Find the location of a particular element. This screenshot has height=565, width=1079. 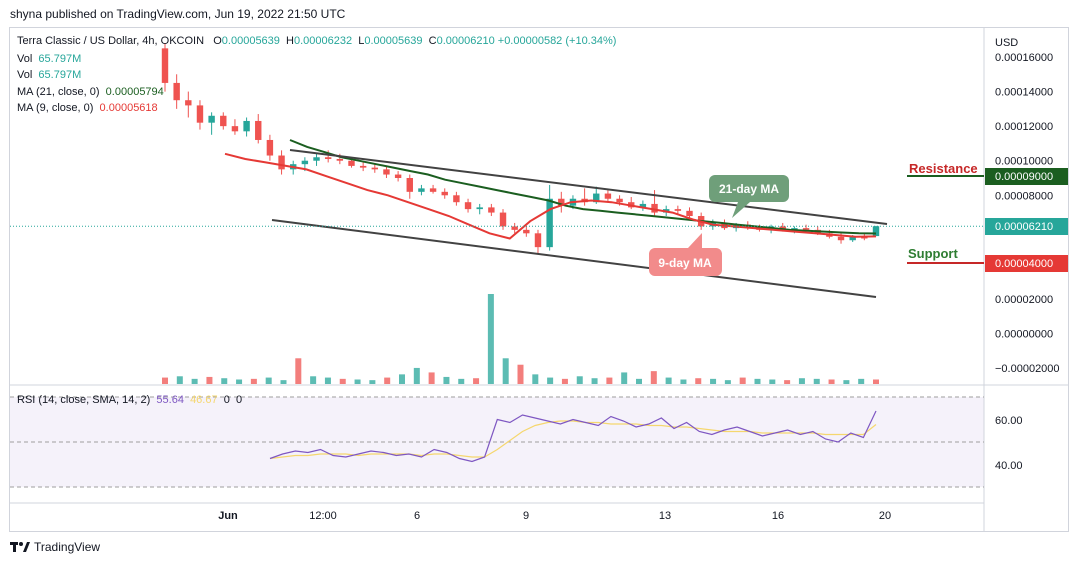

legend-symbol: Terra Classic / US Dollar, 4h, OKCOIN is located at coordinates (111, 41).